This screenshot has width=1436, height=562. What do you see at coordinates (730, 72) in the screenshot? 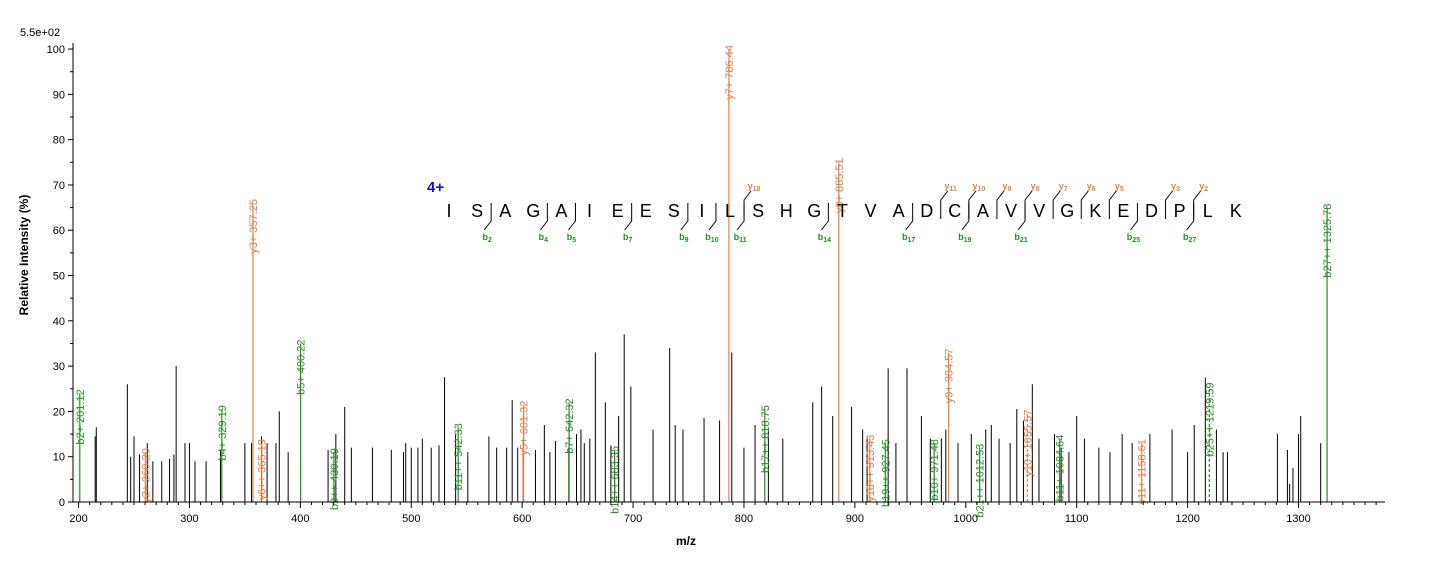
I see `peak-label: y7+ 786.44` at bounding box center [730, 72].